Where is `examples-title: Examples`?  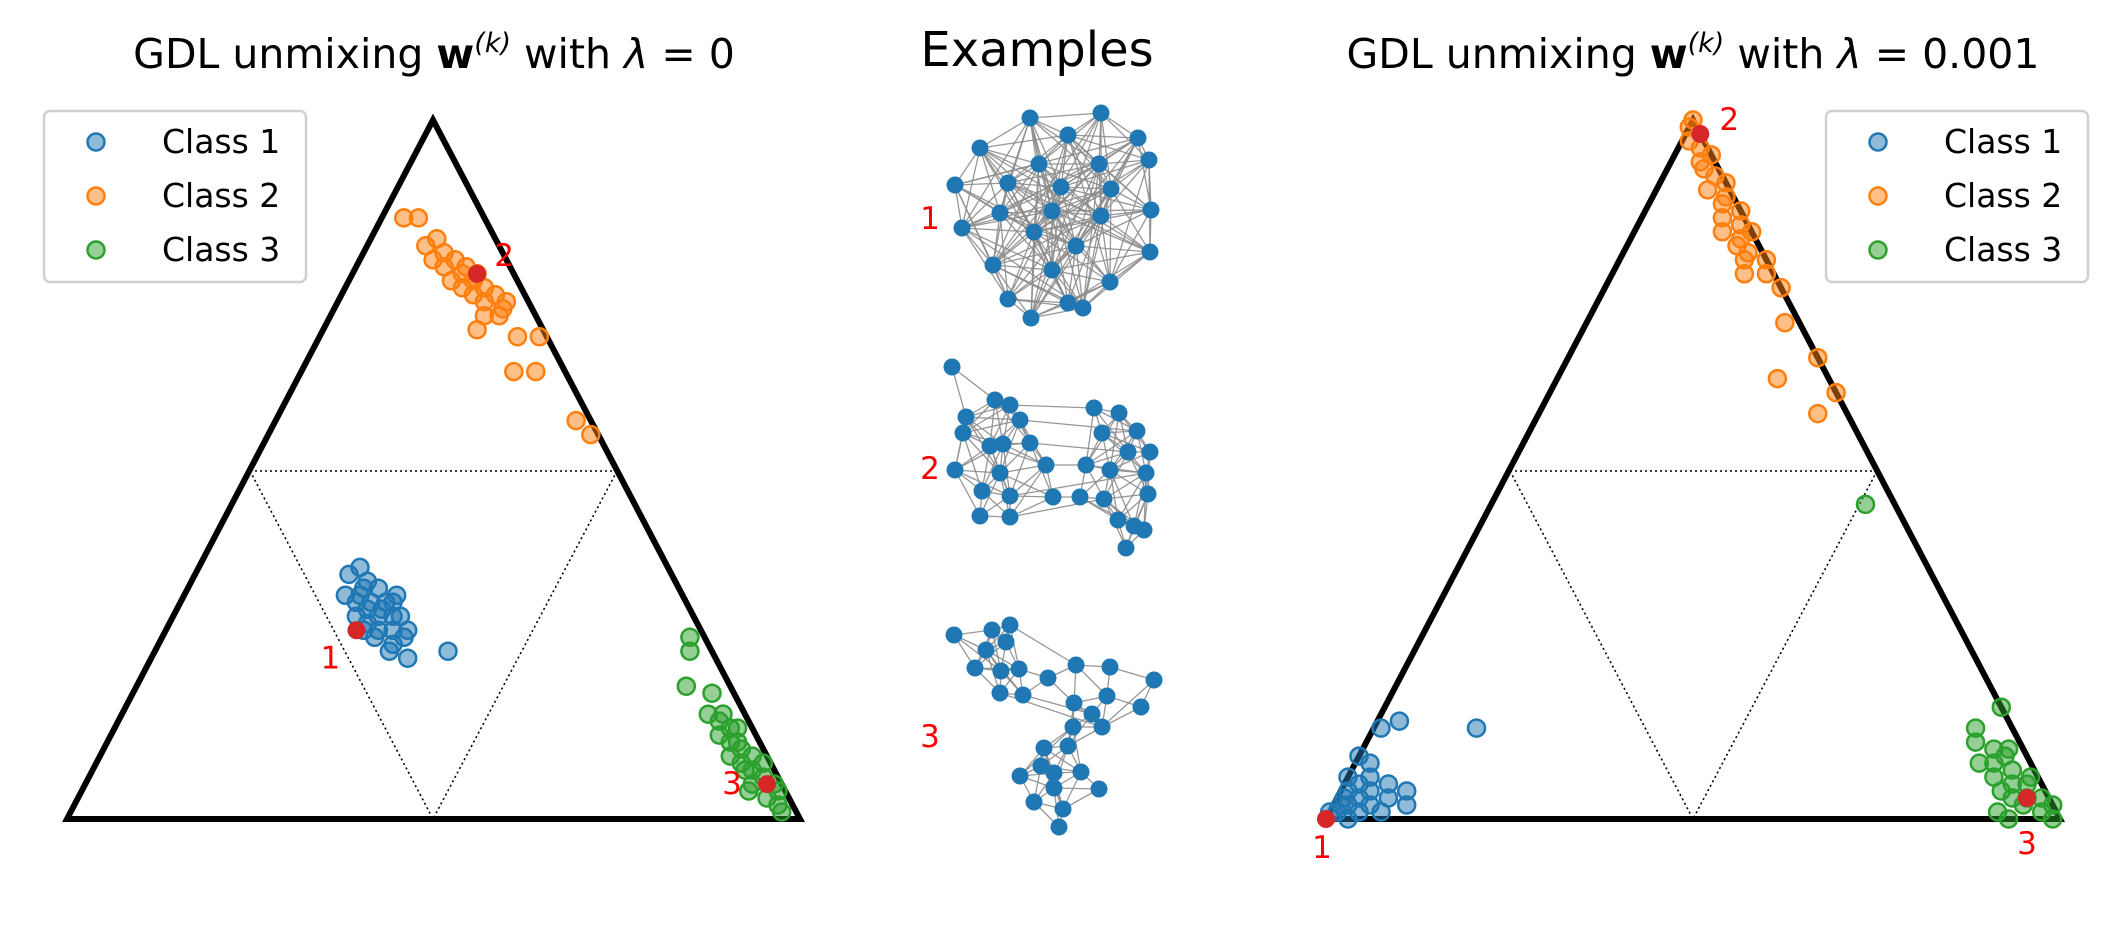 examples-title: Examples is located at coordinates (1036, 50).